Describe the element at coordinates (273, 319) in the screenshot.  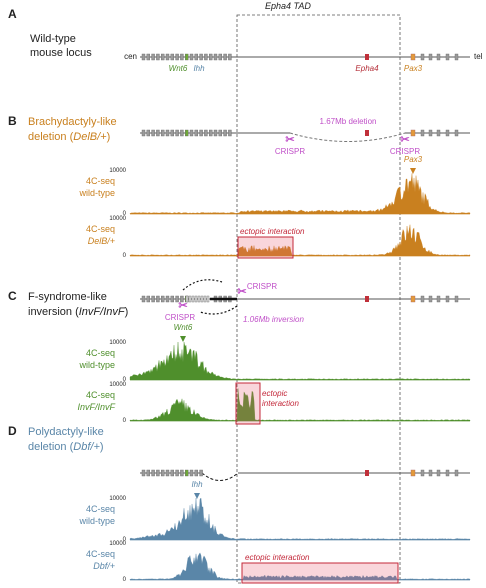
I see `event-label: 1.06Mb inversion` at that location.